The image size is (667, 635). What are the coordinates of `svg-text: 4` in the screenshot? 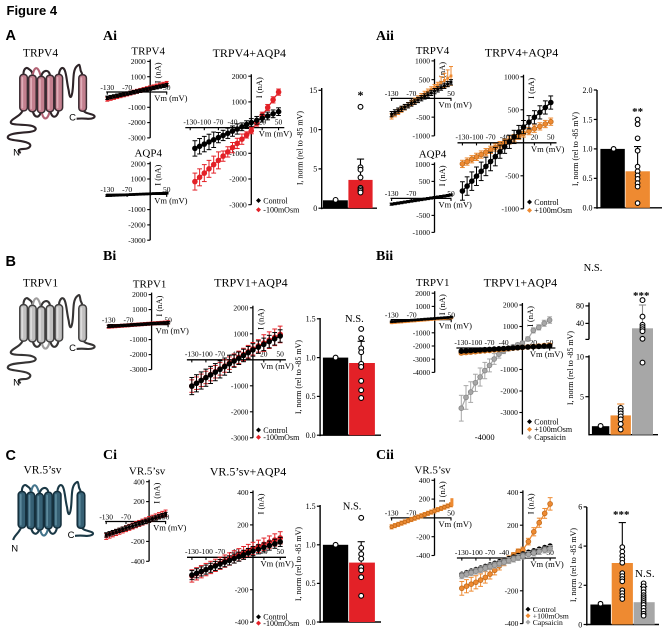 It's located at (580, 546).